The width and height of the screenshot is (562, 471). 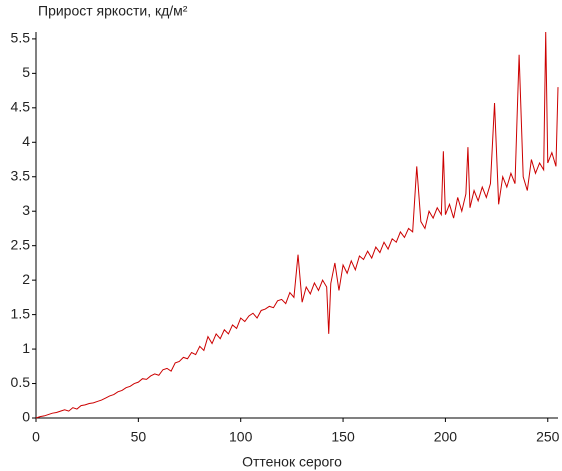 What do you see at coordinates (21, 313) in the screenshot?
I see `y-tick-label: 1.5` at bounding box center [21, 313].